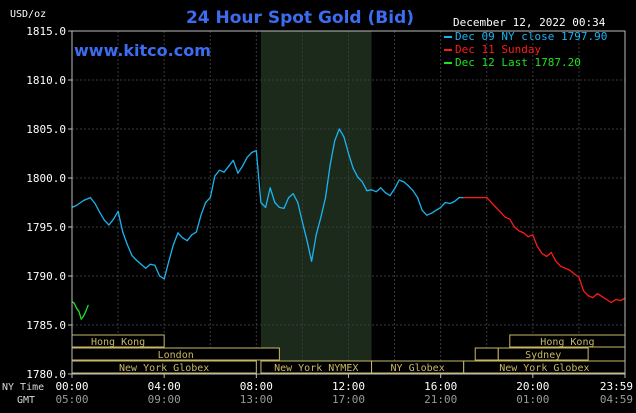  What do you see at coordinates (176, 355) in the screenshot?
I see `session-label: London` at bounding box center [176, 355].